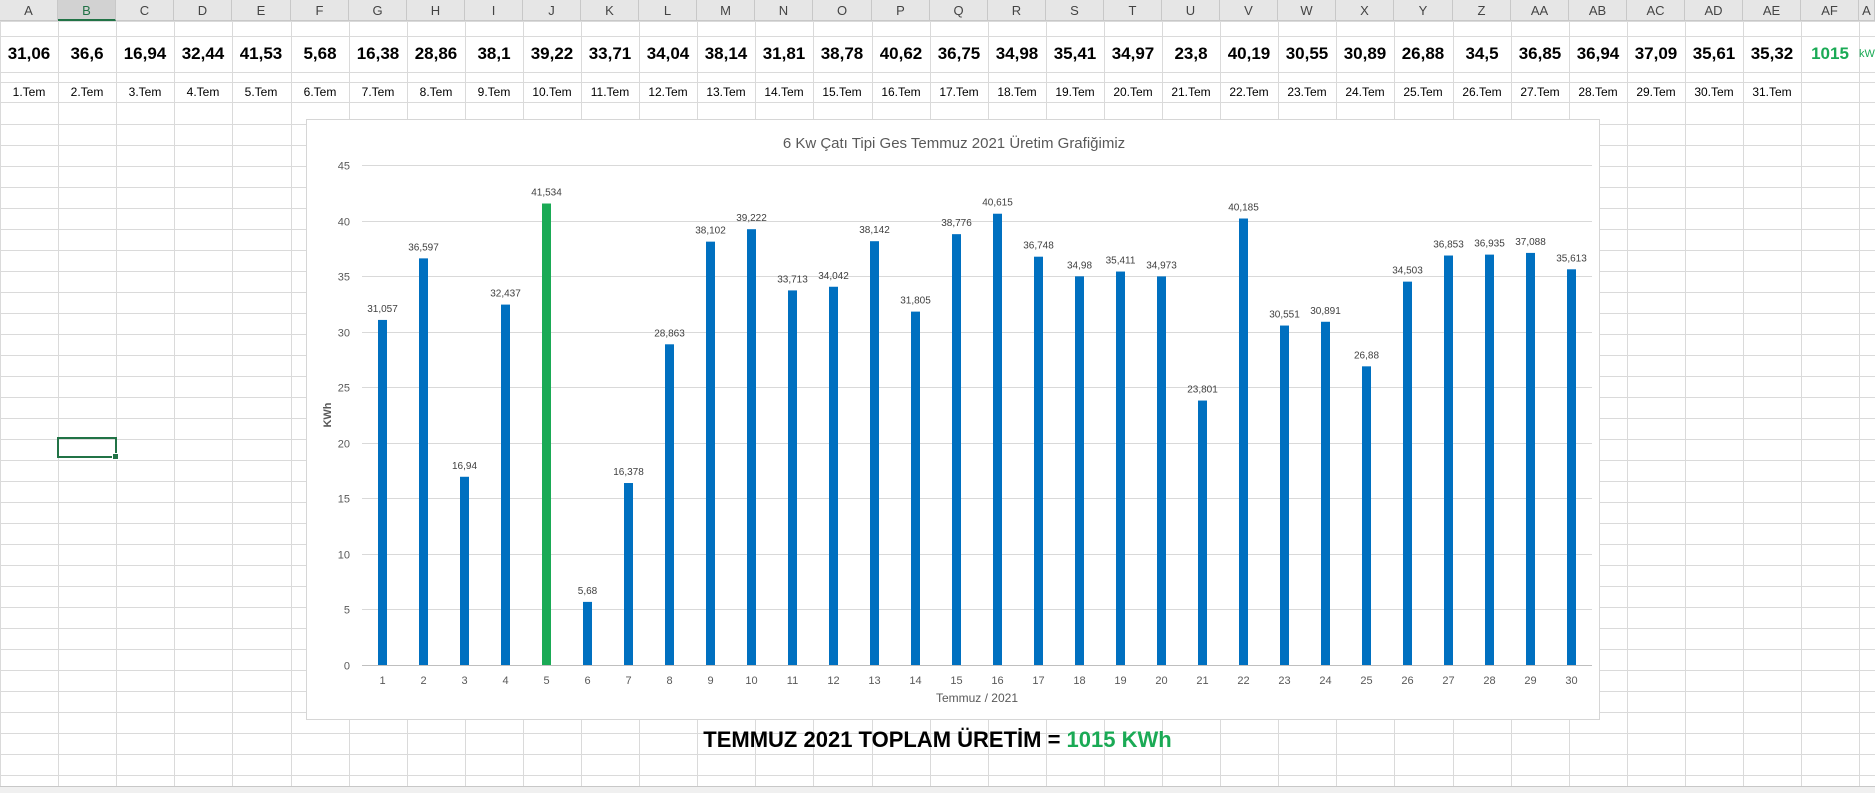 The height and width of the screenshot is (793, 1875). I want to click on daily-value-cell: 39,22, so click(552, 53).